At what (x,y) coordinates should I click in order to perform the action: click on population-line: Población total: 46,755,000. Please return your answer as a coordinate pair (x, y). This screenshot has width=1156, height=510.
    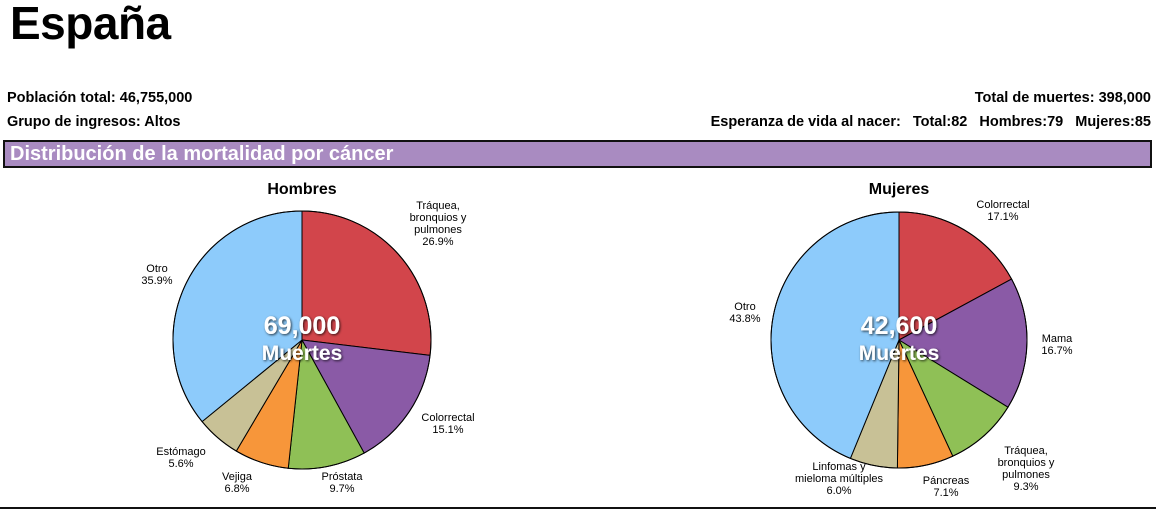
    Looking at the image, I should click on (99, 98).